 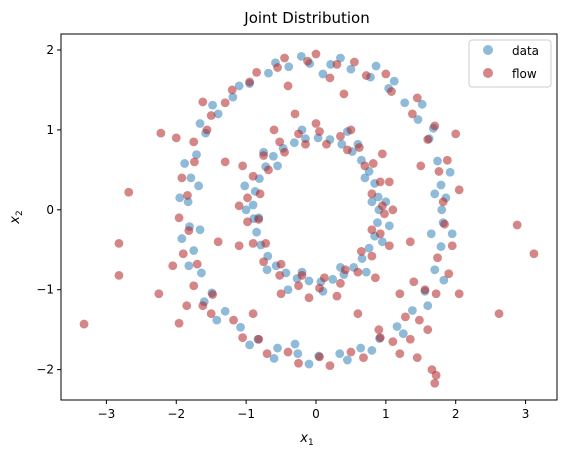 What do you see at coordinates (526, 414) in the screenshot?
I see `x-tick-label: 3` at bounding box center [526, 414].